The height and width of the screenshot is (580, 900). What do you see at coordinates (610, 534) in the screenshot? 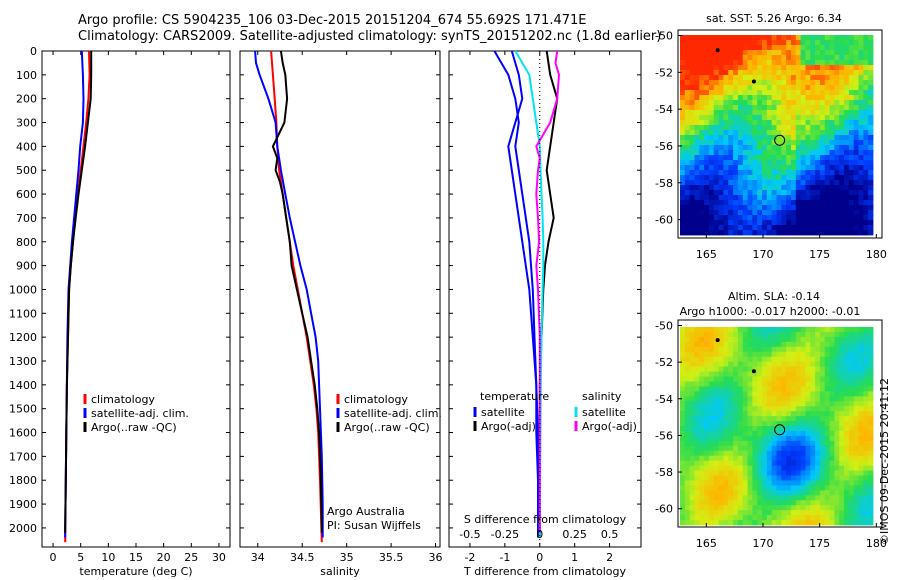
I see `secondary-x-tick-label: 0.5` at bounding box center [610, 534].